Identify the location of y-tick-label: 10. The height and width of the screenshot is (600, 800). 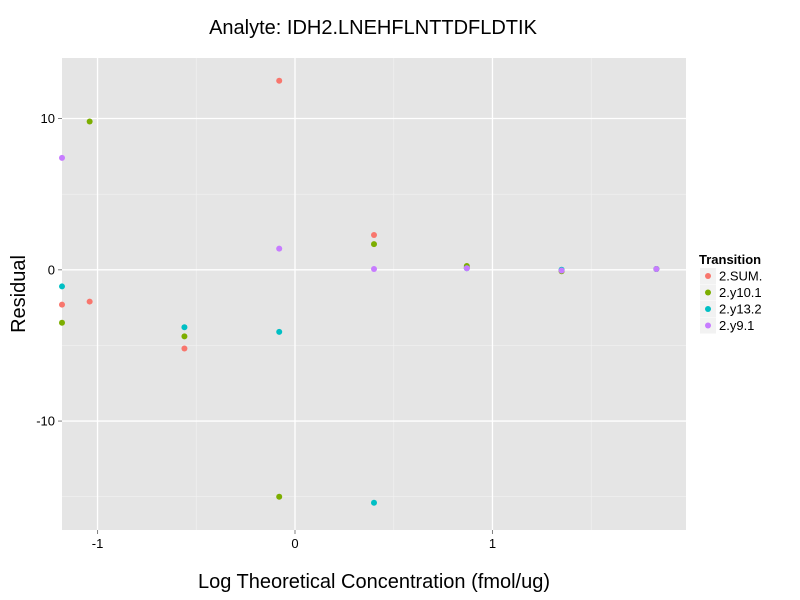
(48, 118).